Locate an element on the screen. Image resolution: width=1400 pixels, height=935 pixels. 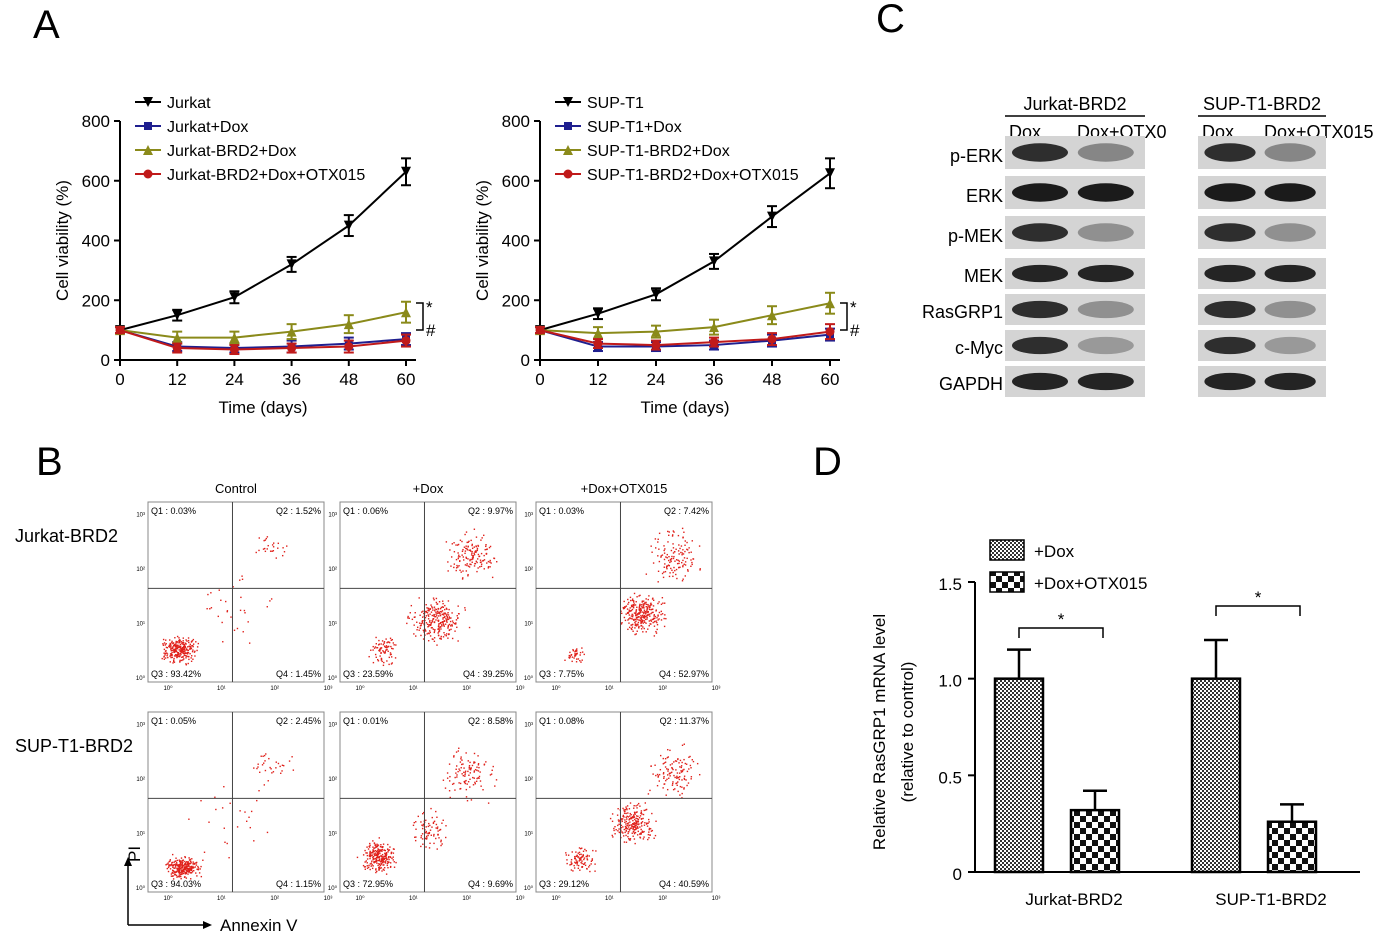
flow-x-tick-label: 10³ is located at coordinates (328, 899).